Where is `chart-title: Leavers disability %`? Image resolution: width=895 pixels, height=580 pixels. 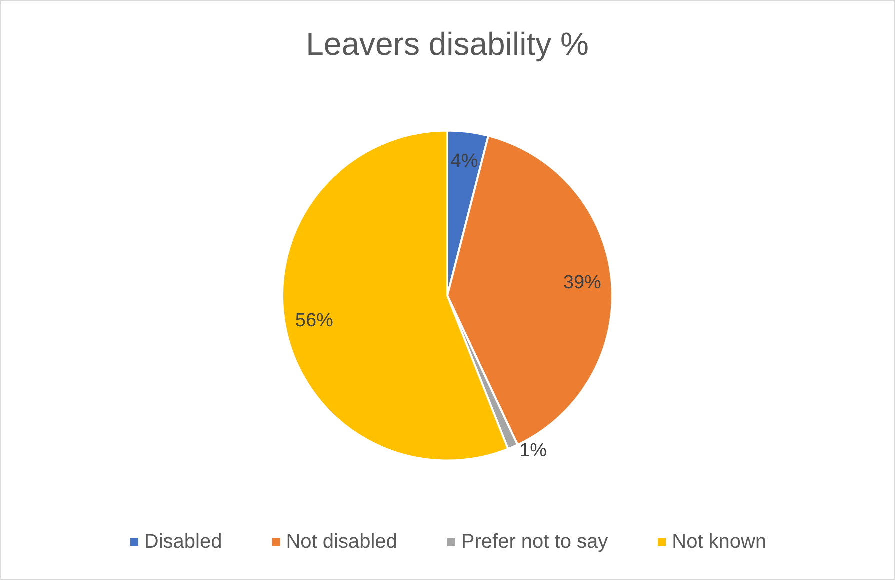
chart-title: Leavers disability % is located at coordinates (447, 44).